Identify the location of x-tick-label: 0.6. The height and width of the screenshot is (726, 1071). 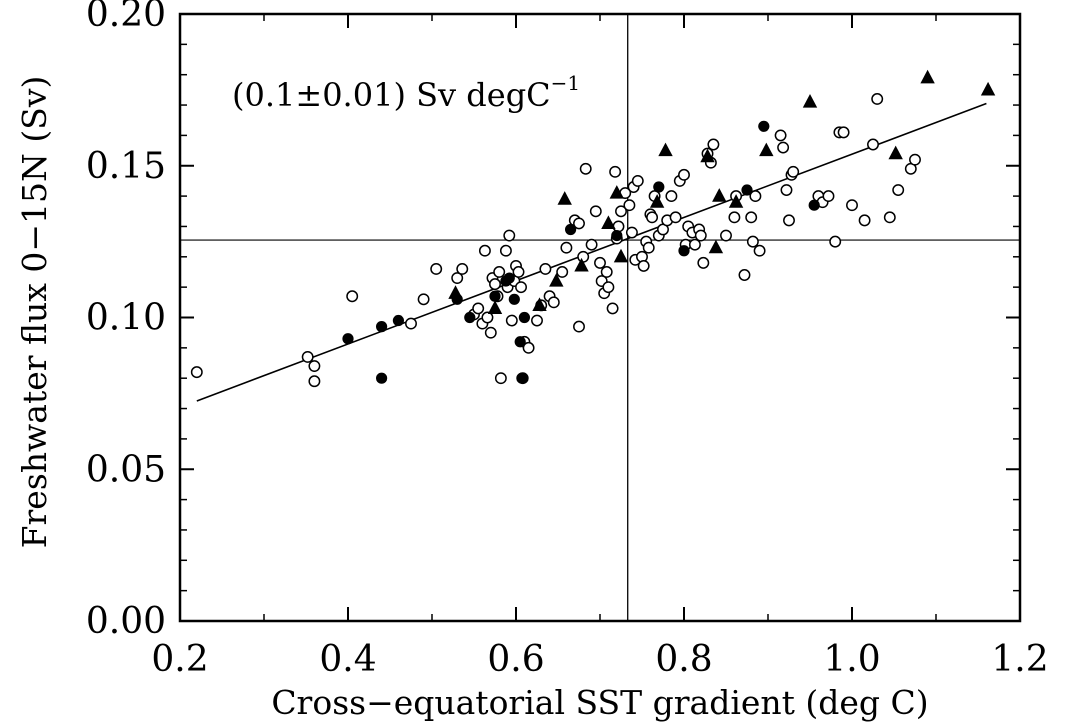
(515, 659).